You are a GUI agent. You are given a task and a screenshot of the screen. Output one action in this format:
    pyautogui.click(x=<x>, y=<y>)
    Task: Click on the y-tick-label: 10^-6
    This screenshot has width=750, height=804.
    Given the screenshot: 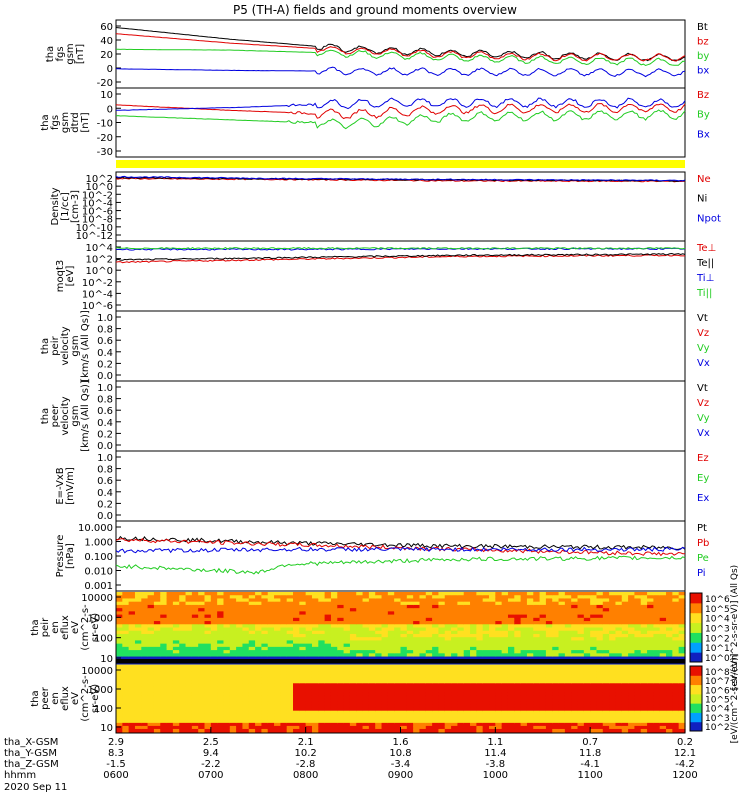 What is the action you would take?
    pyautogui.click(x=97, y=306)
    